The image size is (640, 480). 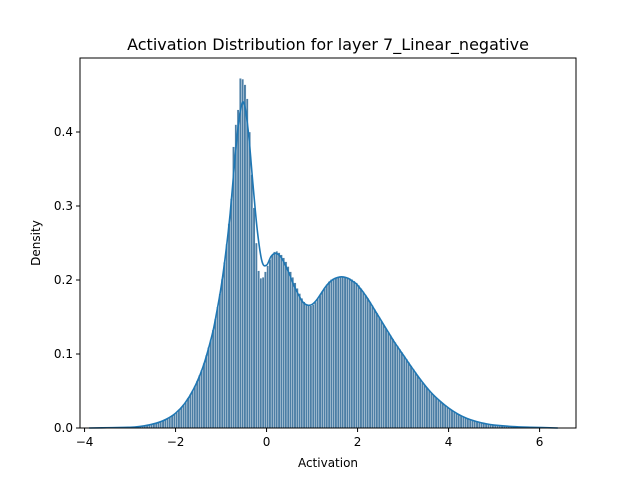 What do you see at coordinates (63, 132) in the screenshot?
I see `y-tick-label: 0.4` at bounding box center [63, 132].